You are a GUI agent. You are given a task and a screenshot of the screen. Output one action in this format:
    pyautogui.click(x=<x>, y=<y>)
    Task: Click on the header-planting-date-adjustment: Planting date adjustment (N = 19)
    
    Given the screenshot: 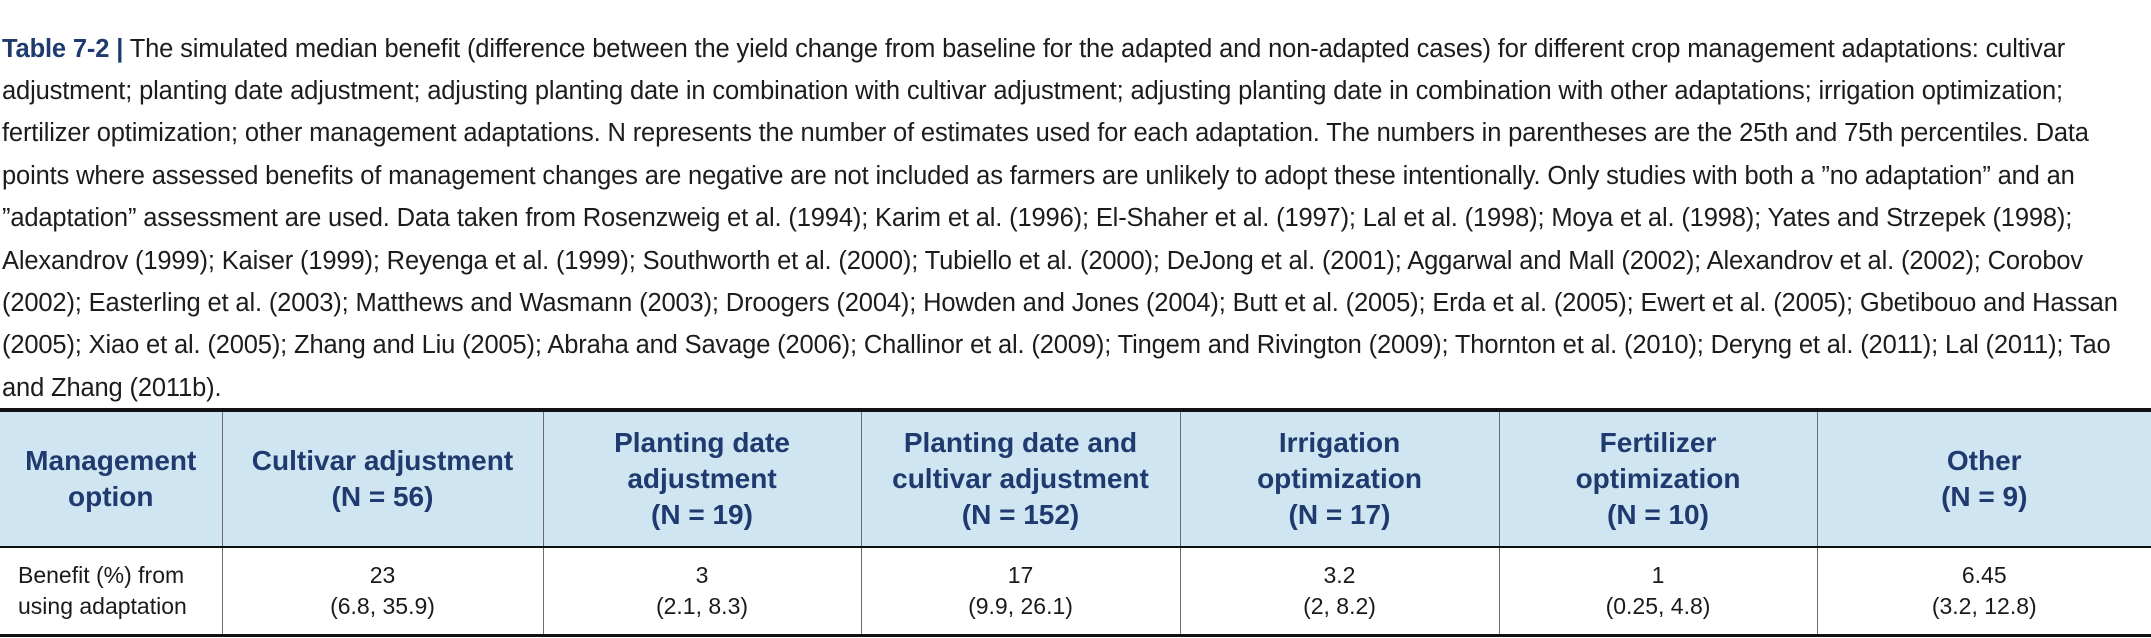 What is the action you would take?
    pyautogui.click(x=702, y=479)
    